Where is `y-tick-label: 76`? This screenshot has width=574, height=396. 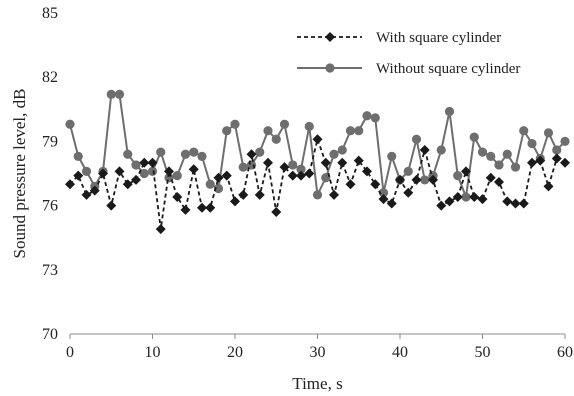 y-tick-label: 76 is located at coordinates (50, 206).